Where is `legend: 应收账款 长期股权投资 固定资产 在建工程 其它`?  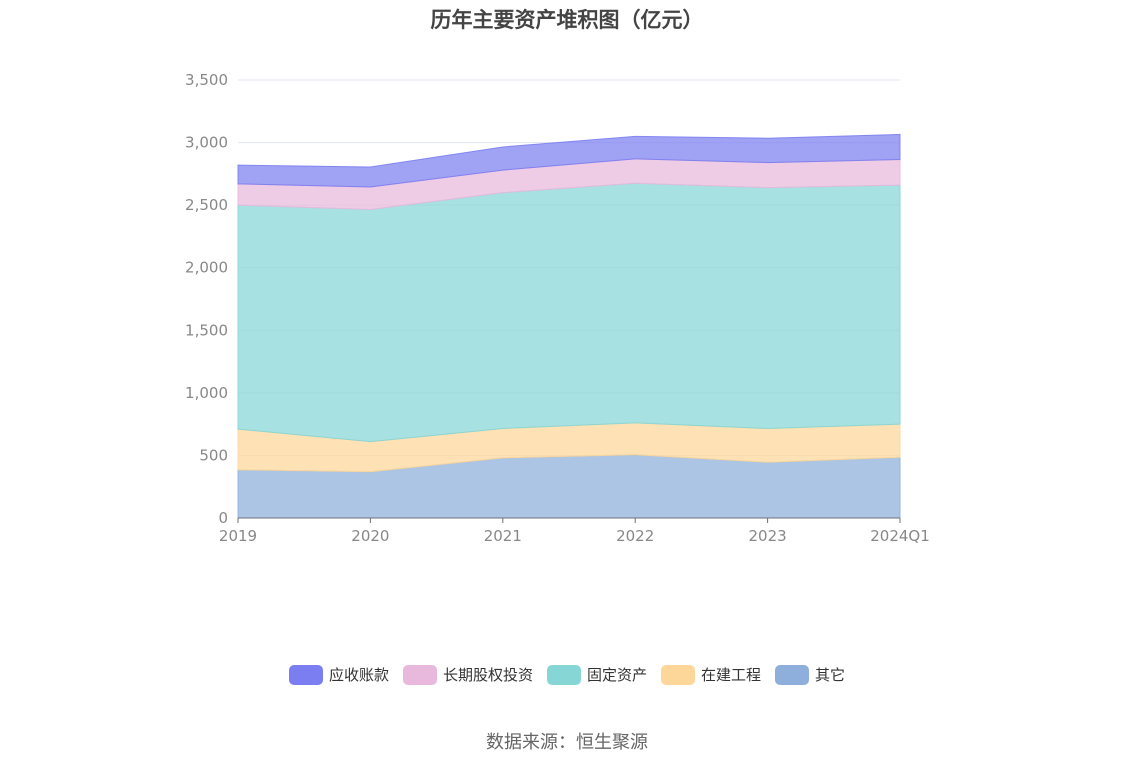 legend: 应收账款 长期股权投资 固定资产 在建工程 其它 is located at coordinates (567, 674).